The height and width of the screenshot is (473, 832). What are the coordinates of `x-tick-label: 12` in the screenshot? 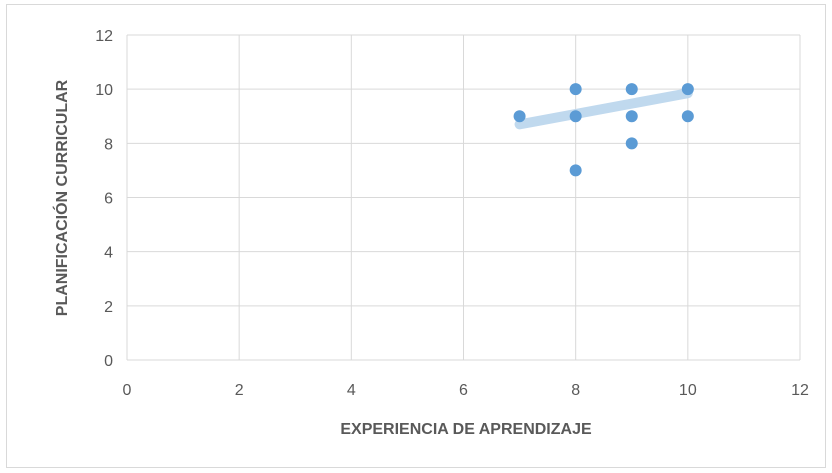 It's located at (800, 390).